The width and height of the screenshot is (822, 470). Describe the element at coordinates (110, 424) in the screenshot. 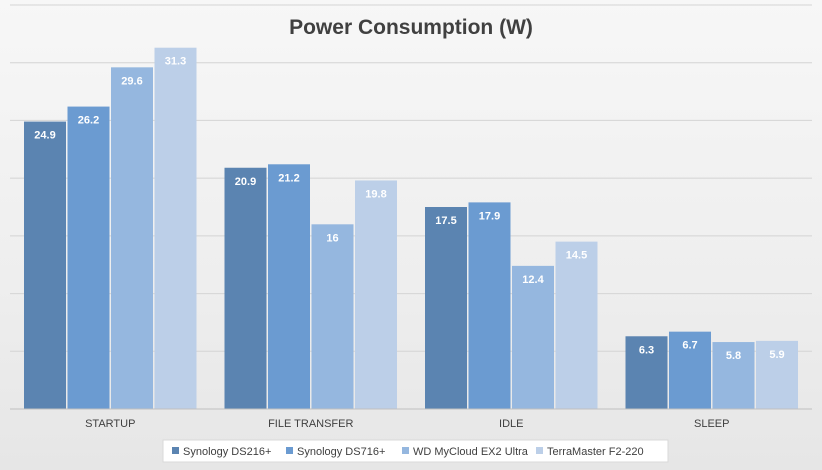

I see `category-label: STARTUP` at that location.